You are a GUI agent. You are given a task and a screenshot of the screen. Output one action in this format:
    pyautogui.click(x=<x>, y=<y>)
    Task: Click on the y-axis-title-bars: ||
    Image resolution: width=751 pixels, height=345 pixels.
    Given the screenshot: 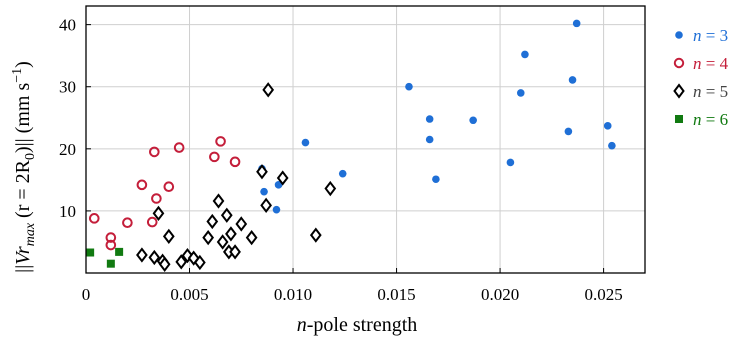 What is the action you would take?
    pyautogui.click(x=23, y=269)
    